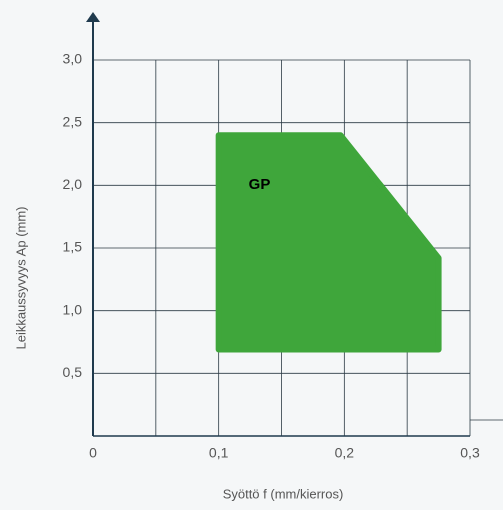 The width and height of the screenshot is (503, 510). Describe the element at coordinates (73, 372) in the screenshot. I see `y-tick-label: 0,5` at that location.